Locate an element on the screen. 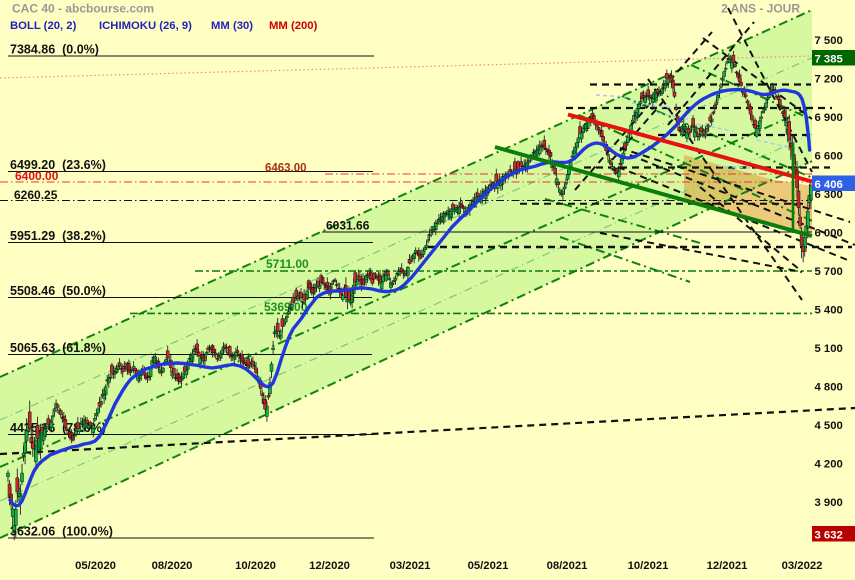  svg-text: BOLL (20, 2) is located at coordinates (43, 26).